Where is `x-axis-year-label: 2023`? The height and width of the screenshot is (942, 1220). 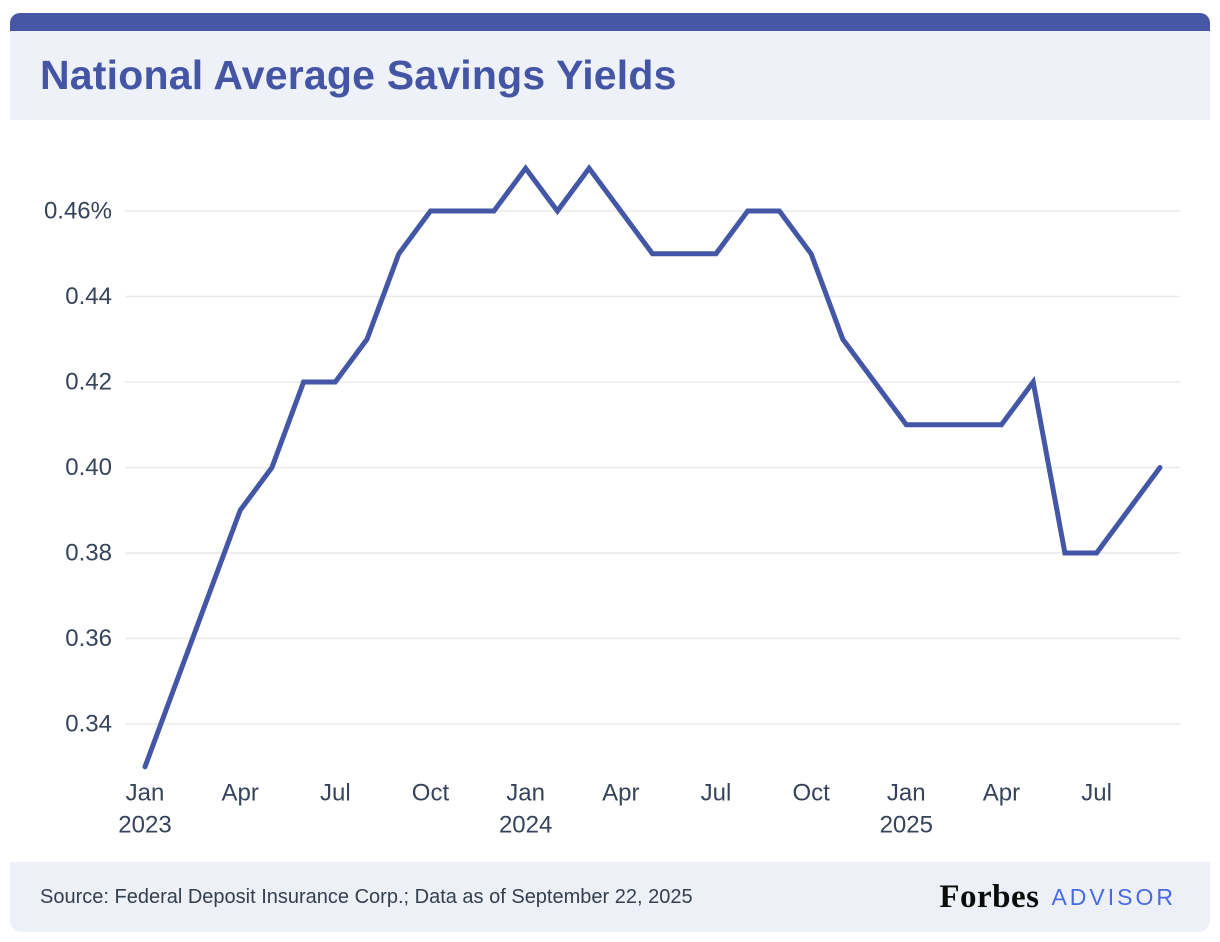 x-axis-year-label: 2023 is located at coordinates (144, 824).